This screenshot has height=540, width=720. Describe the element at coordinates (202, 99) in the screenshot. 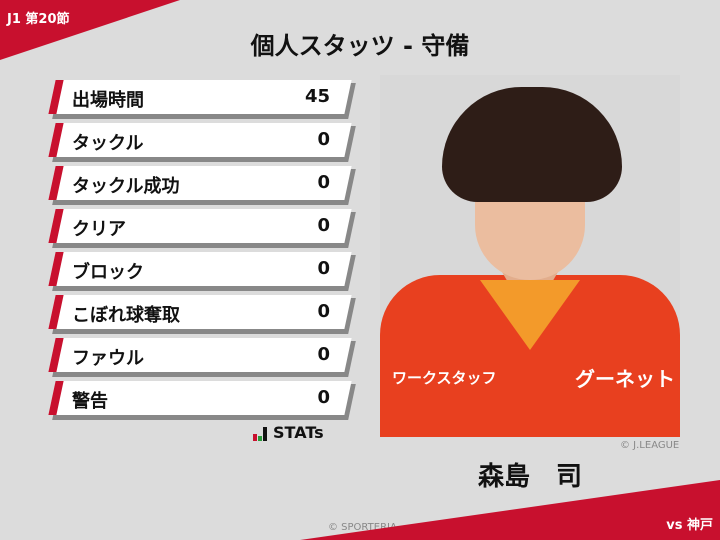

I see `stat-row: 出場時間 45` at that location.